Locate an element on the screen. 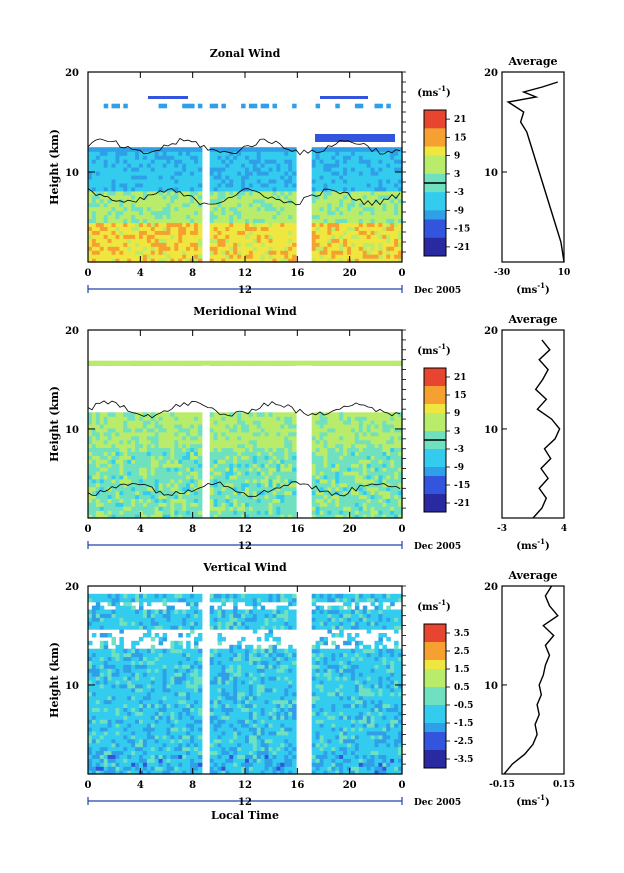  profile-xlabel-sup: -1 is located at coordinates (541, 285).